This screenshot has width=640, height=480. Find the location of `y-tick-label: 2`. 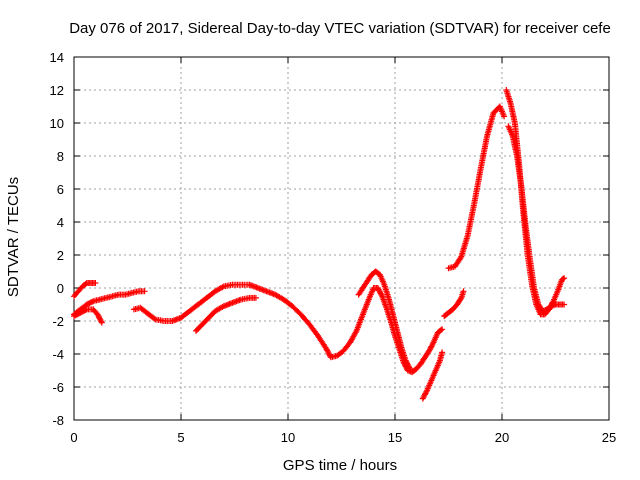

y-tick-label: 2 is located at coordinates (60, 255).